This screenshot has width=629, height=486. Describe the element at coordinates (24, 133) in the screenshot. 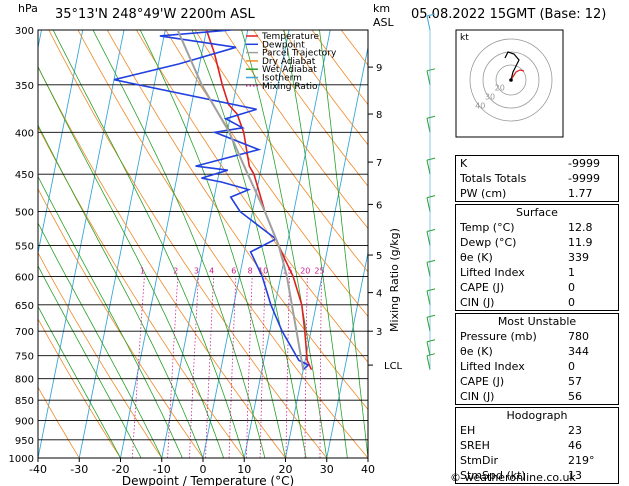

I see `pressure-tick-label: 400` at that location.